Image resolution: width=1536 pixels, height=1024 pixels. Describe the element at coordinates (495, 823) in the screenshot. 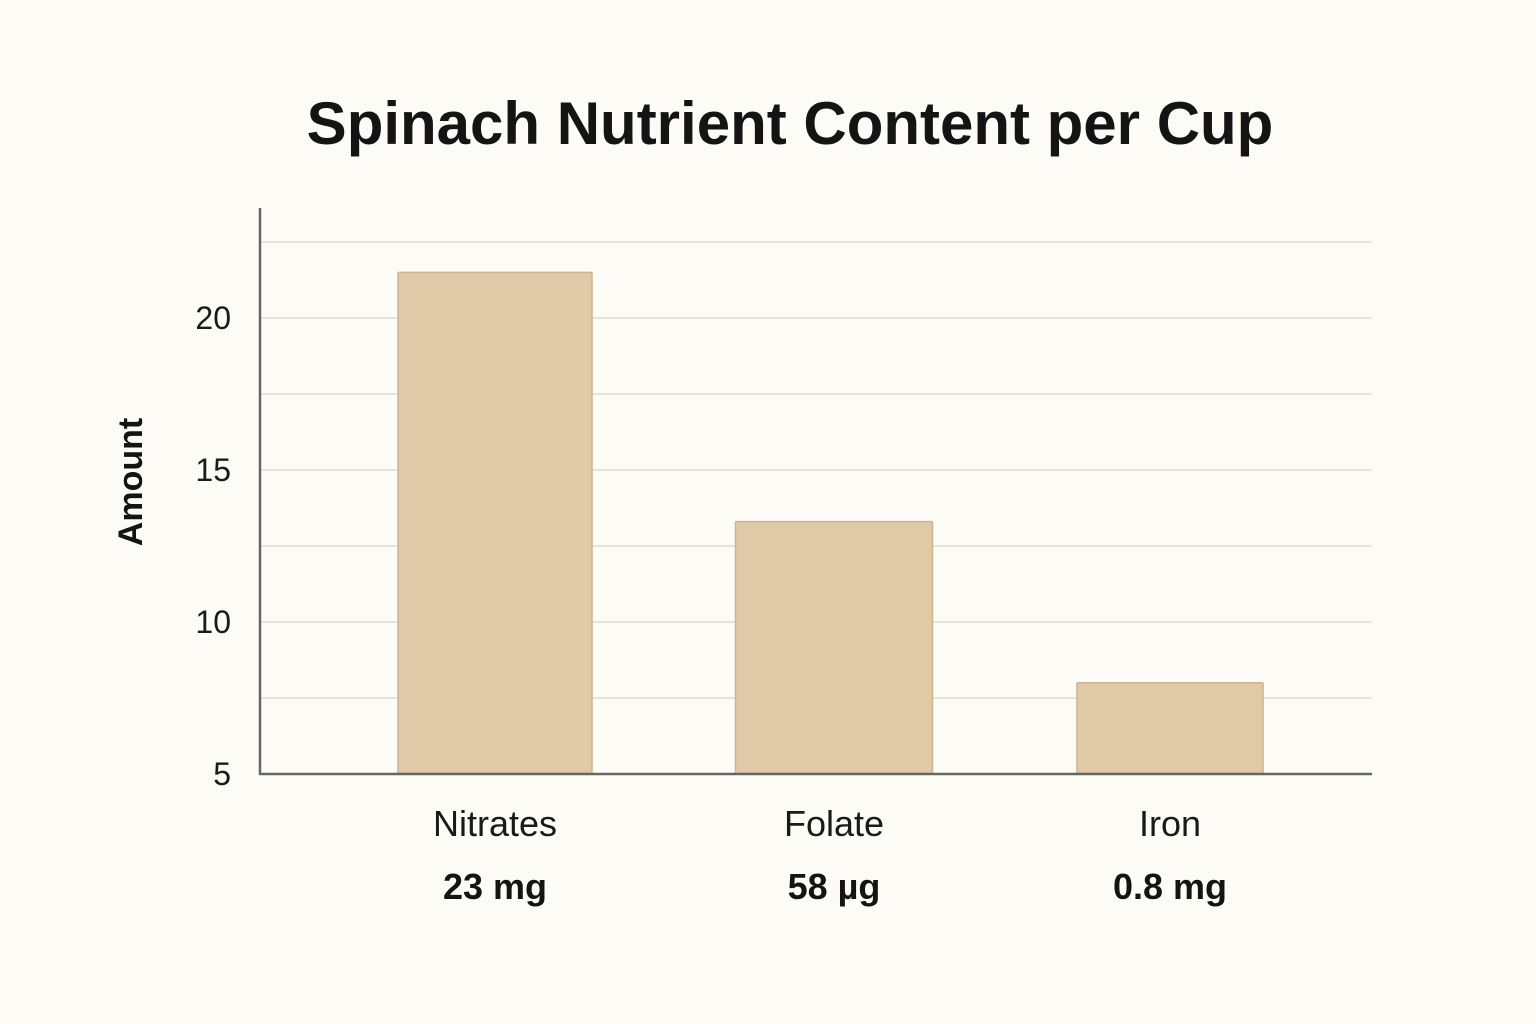

I see `category-label-nitrates: Nitrates` at that location.